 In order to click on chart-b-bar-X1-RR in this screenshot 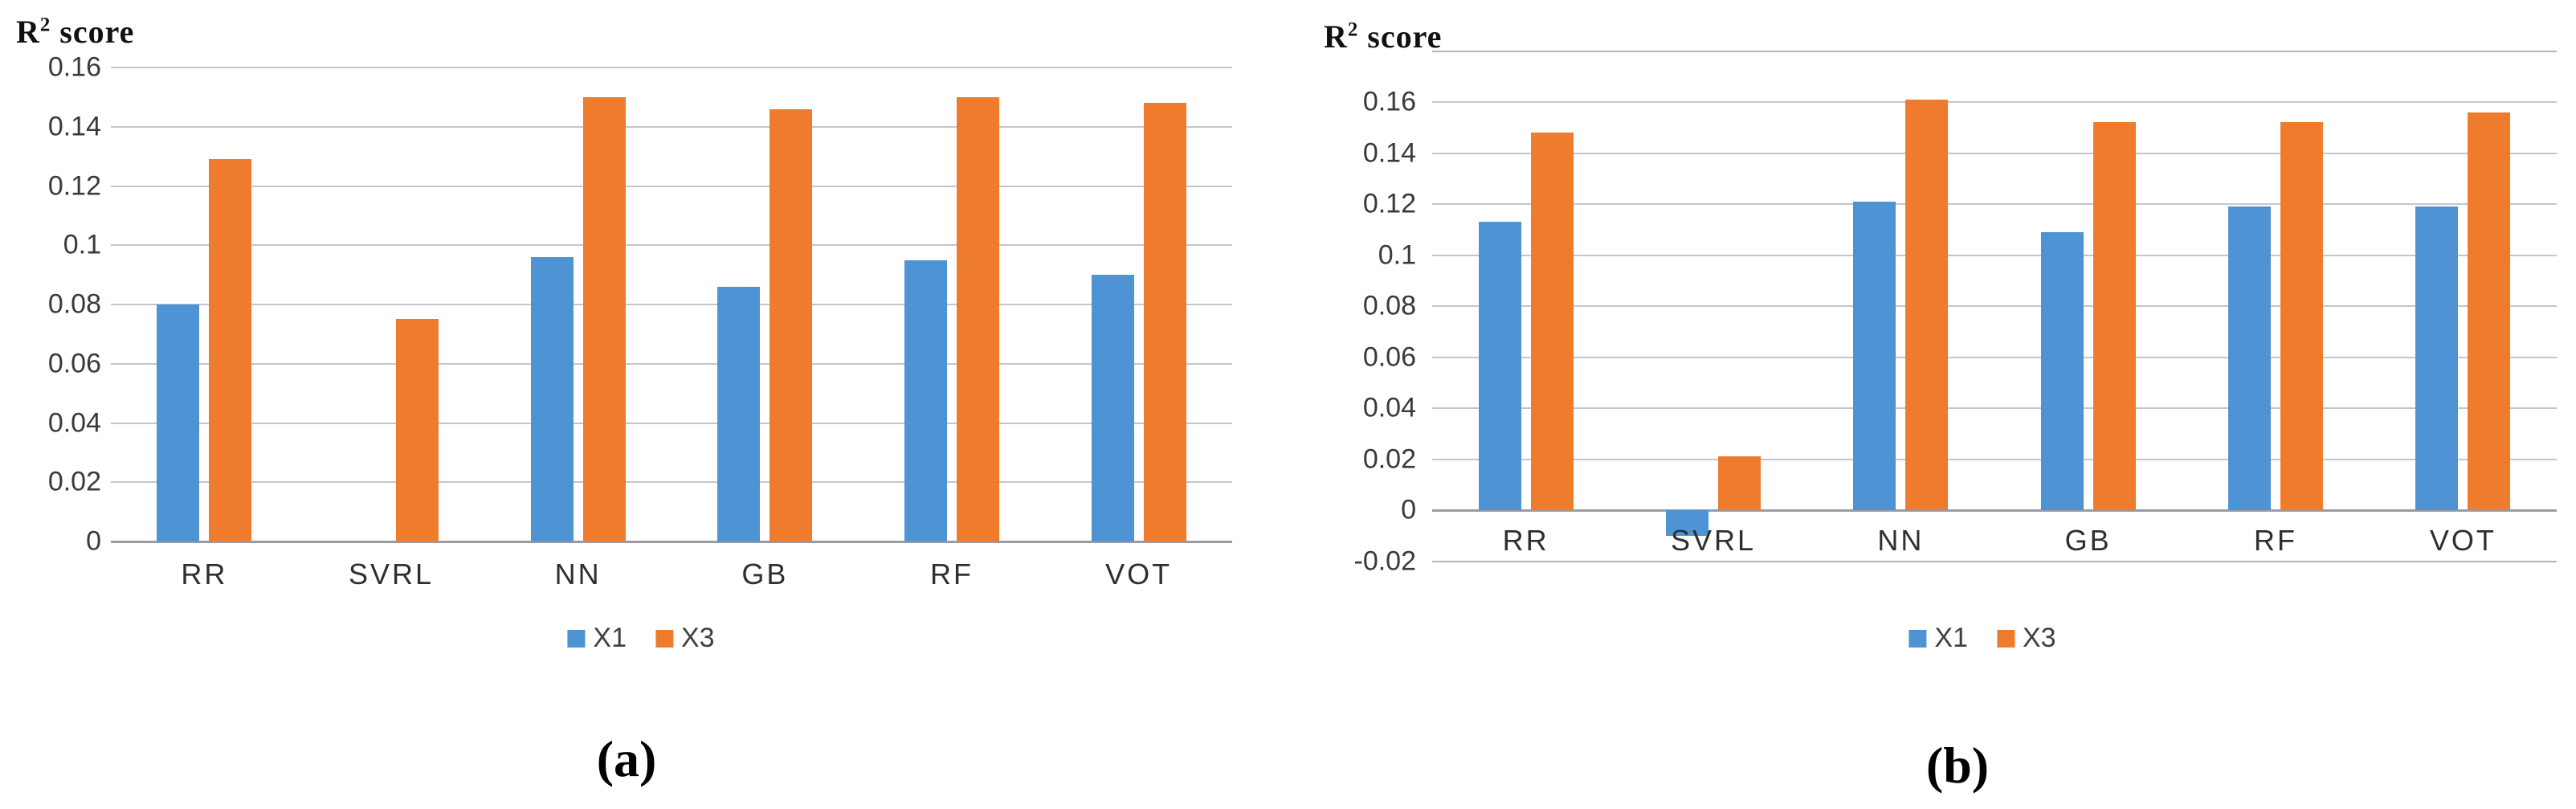, I will do `click(1499, 366)`.